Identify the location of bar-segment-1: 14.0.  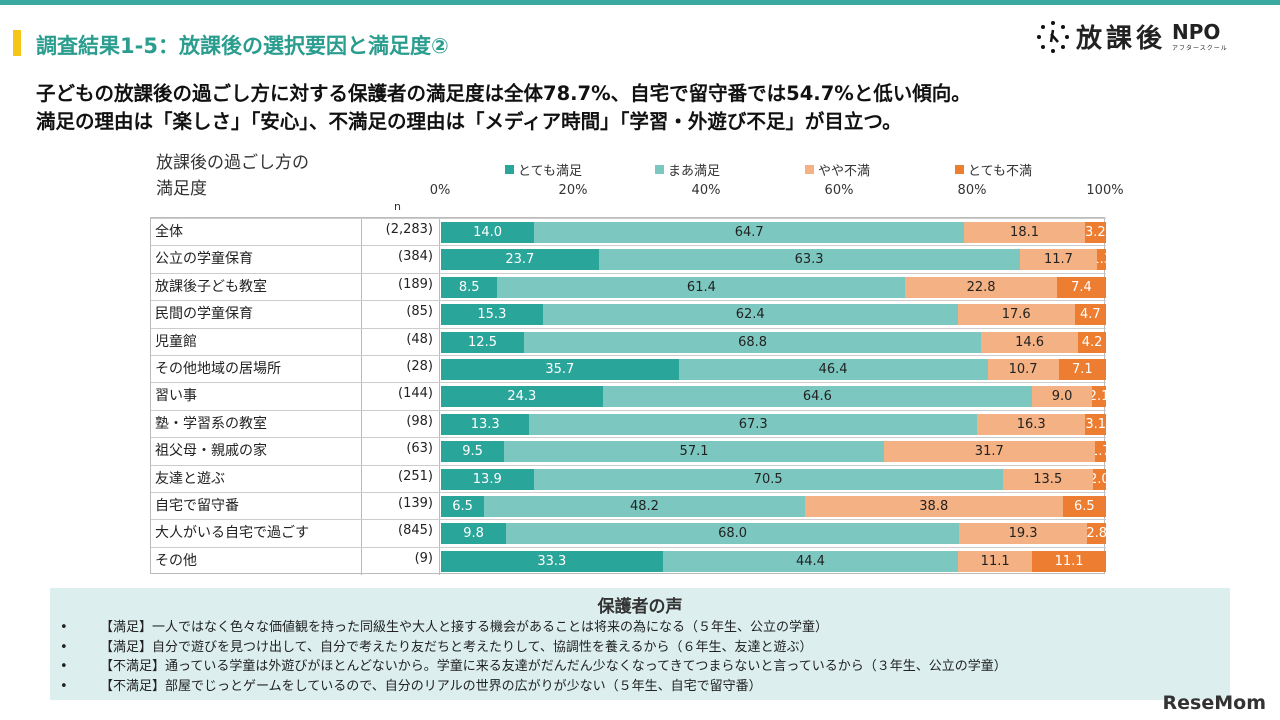
(488, 232).